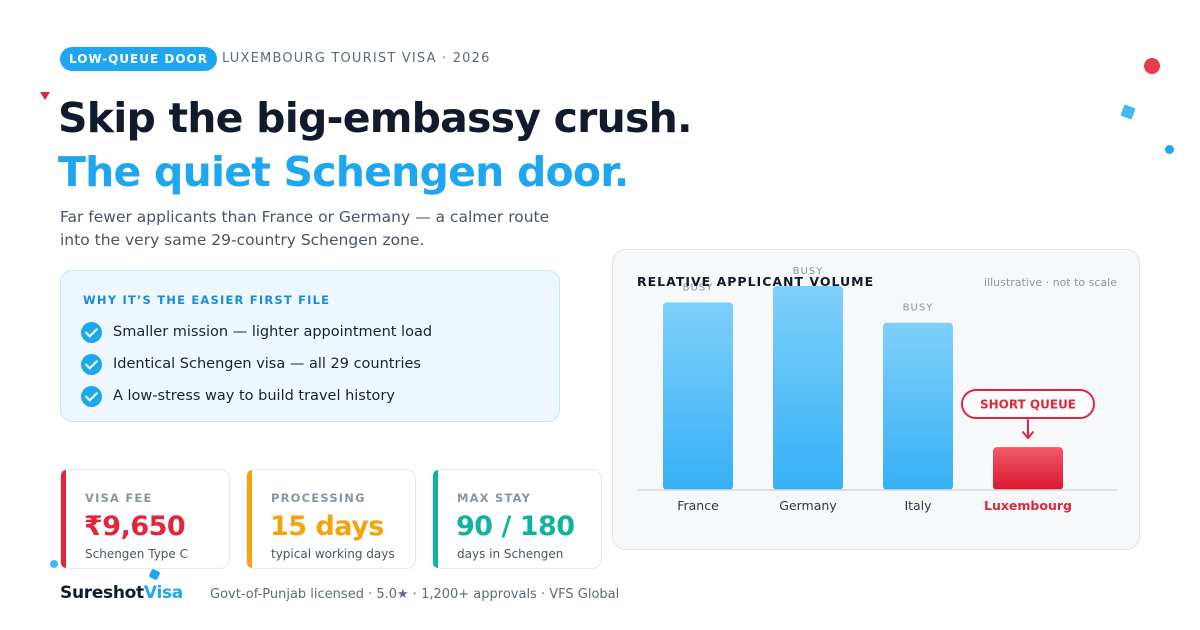 The image size is (1200, 630). What do you see at coordinates (327, 526) in the screenshot?
I see `stat-value: 15 days` at bounding box center [327, 526].